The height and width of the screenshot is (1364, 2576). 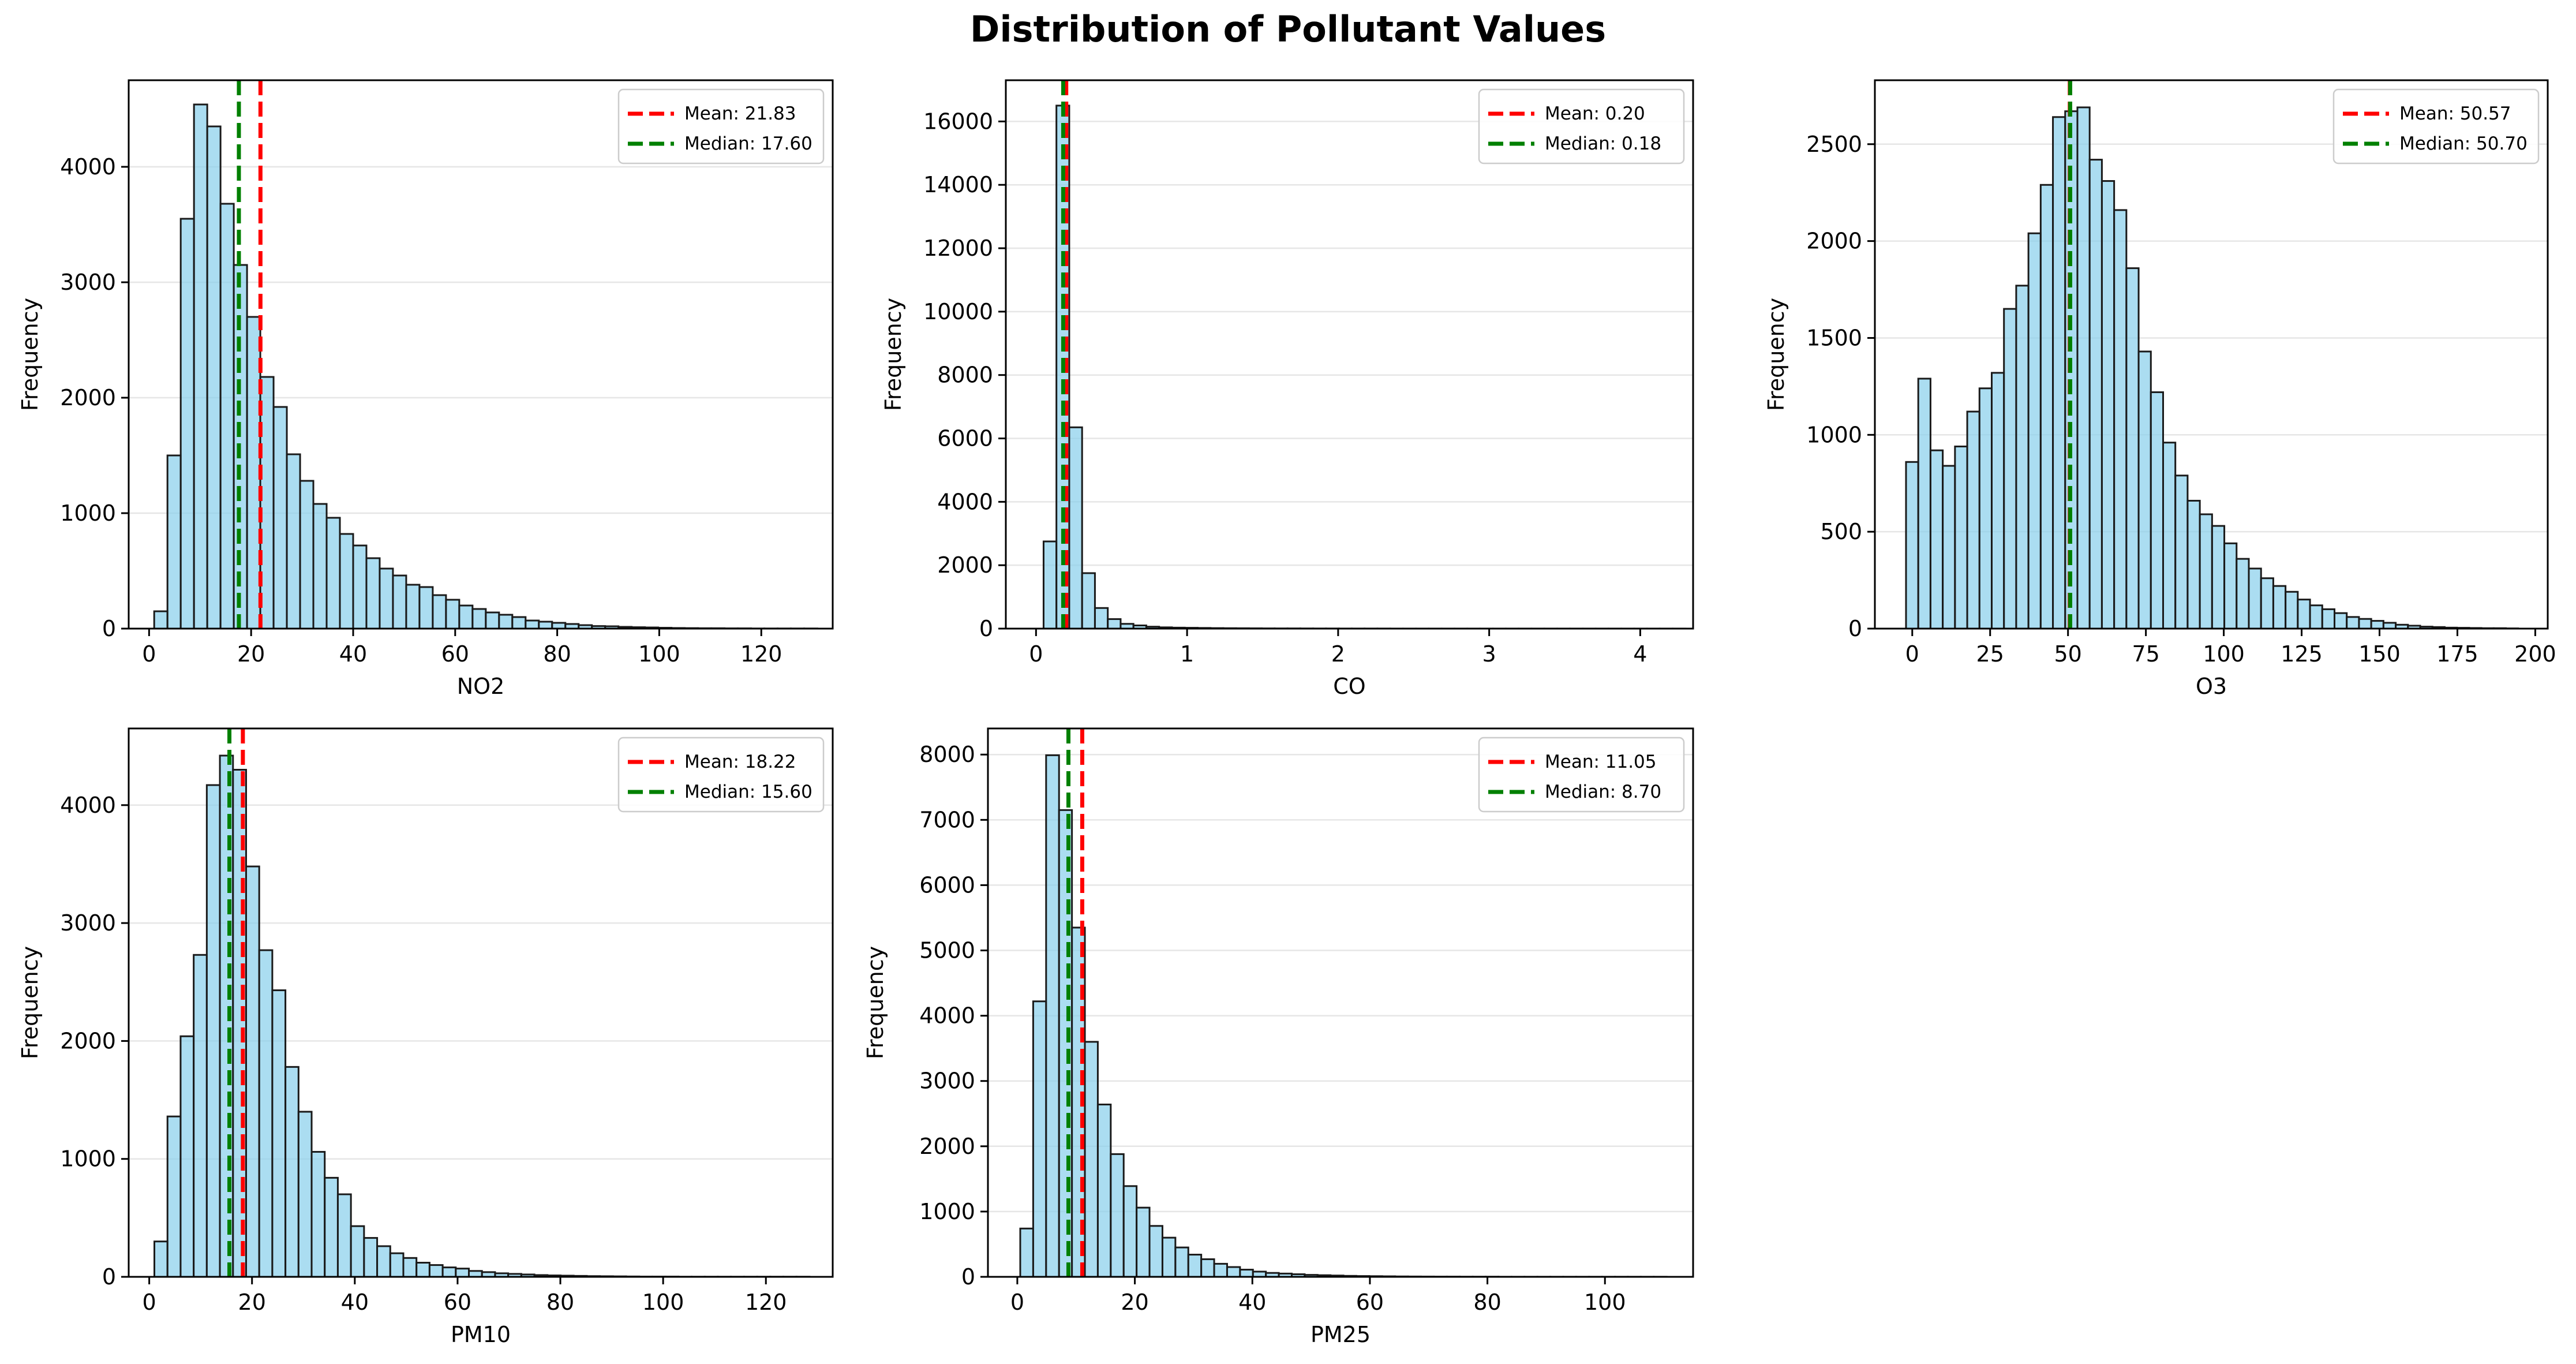 I want to click on x-tick-label: 40, so click(x=353, y=654).